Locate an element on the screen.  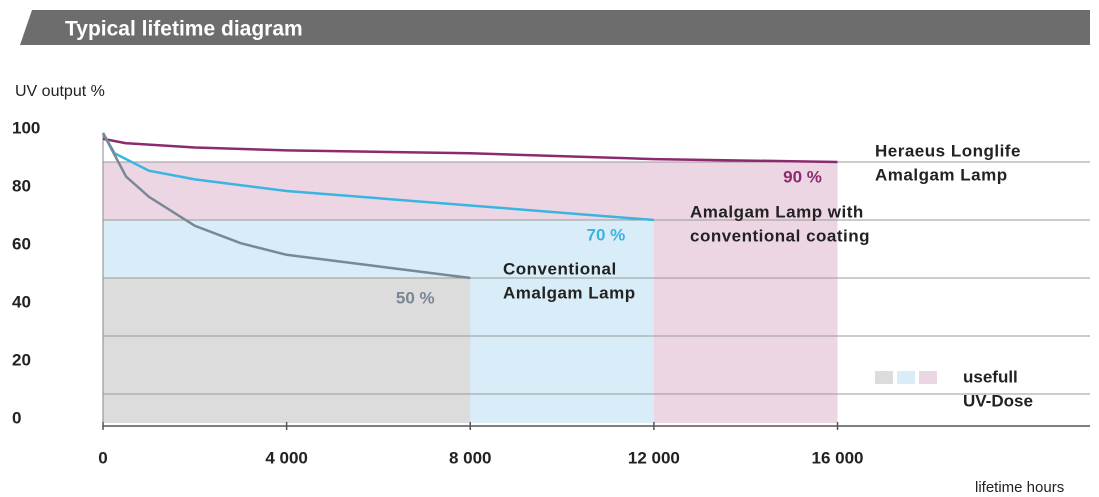
y-tick-label: 40 is located at coordinates (21, 301).